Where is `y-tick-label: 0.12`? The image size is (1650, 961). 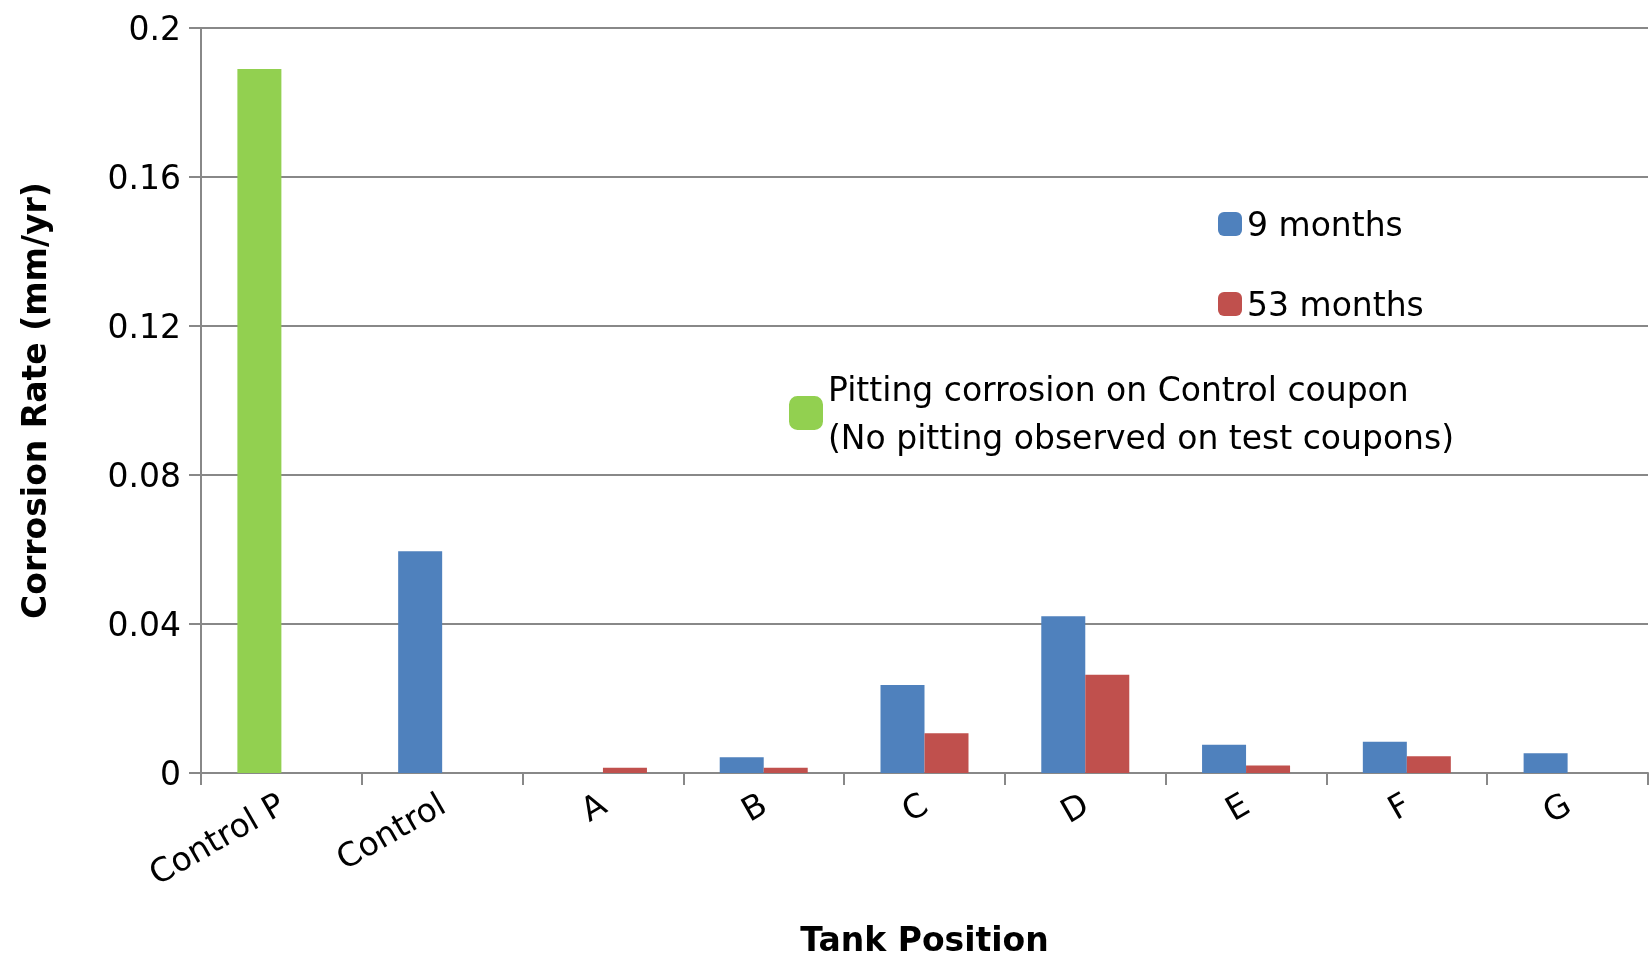
y-tick-label: 0.12 is located at coordinates (144, 326).